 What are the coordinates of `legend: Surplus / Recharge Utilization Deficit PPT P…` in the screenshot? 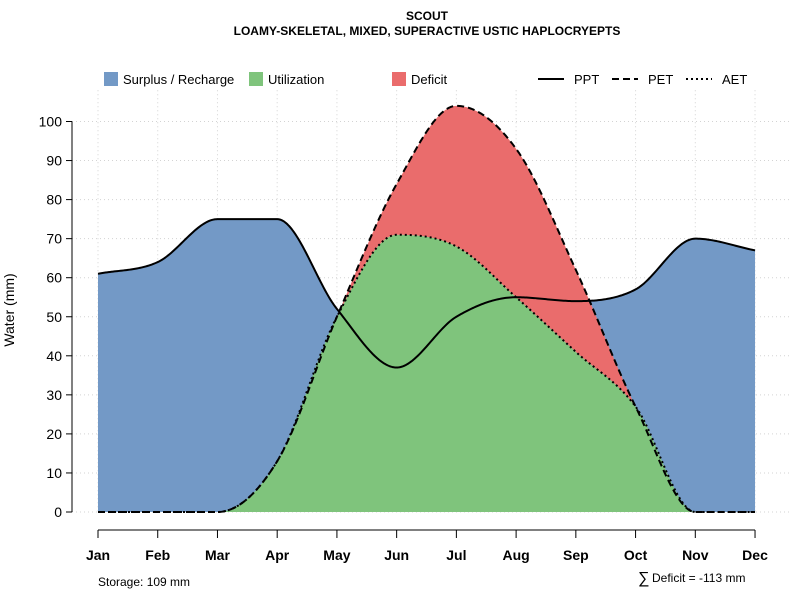 It's located at (425, 79).